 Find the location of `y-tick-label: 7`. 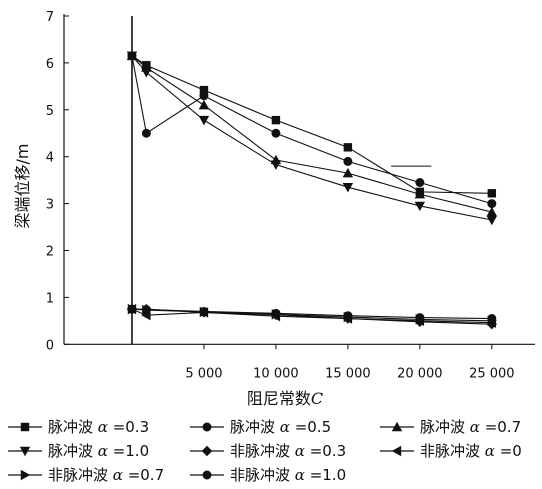

y-tick-label: 7 is located at coordinates (50, 17).